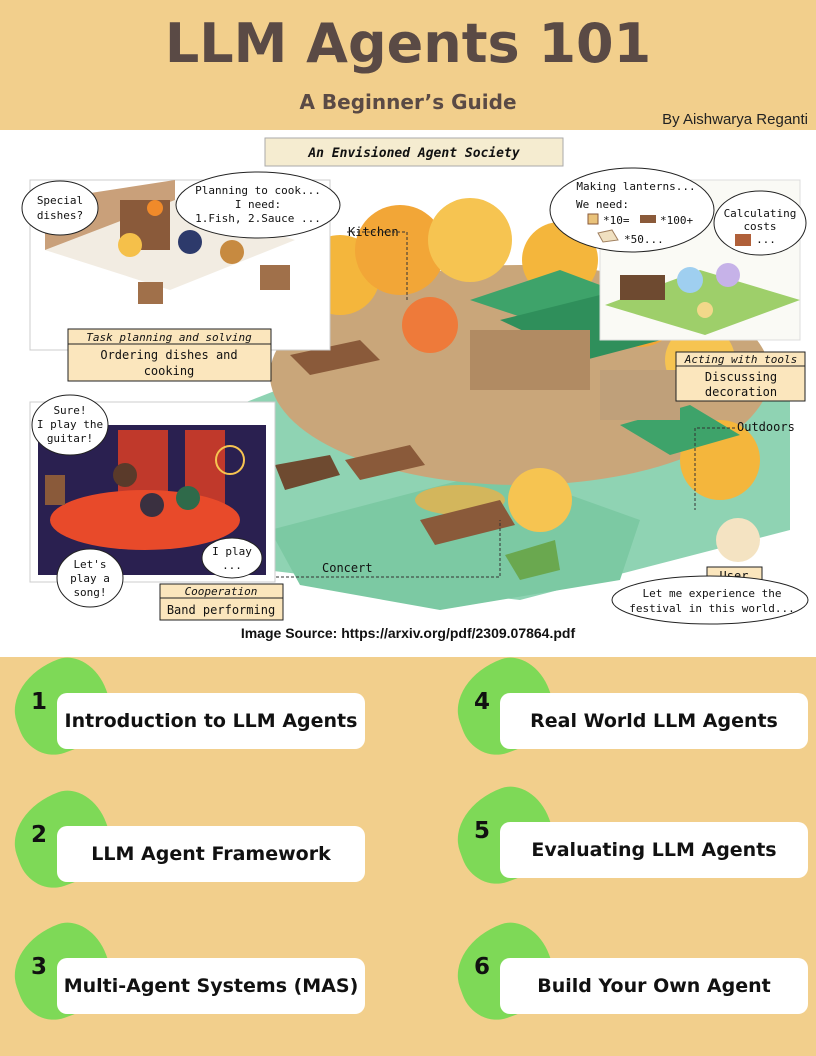 The width and height of the screenshot is (816, 1056). I want to click on toc-item-5: 5 Evaluating LLM Agents, so click(630, 835).